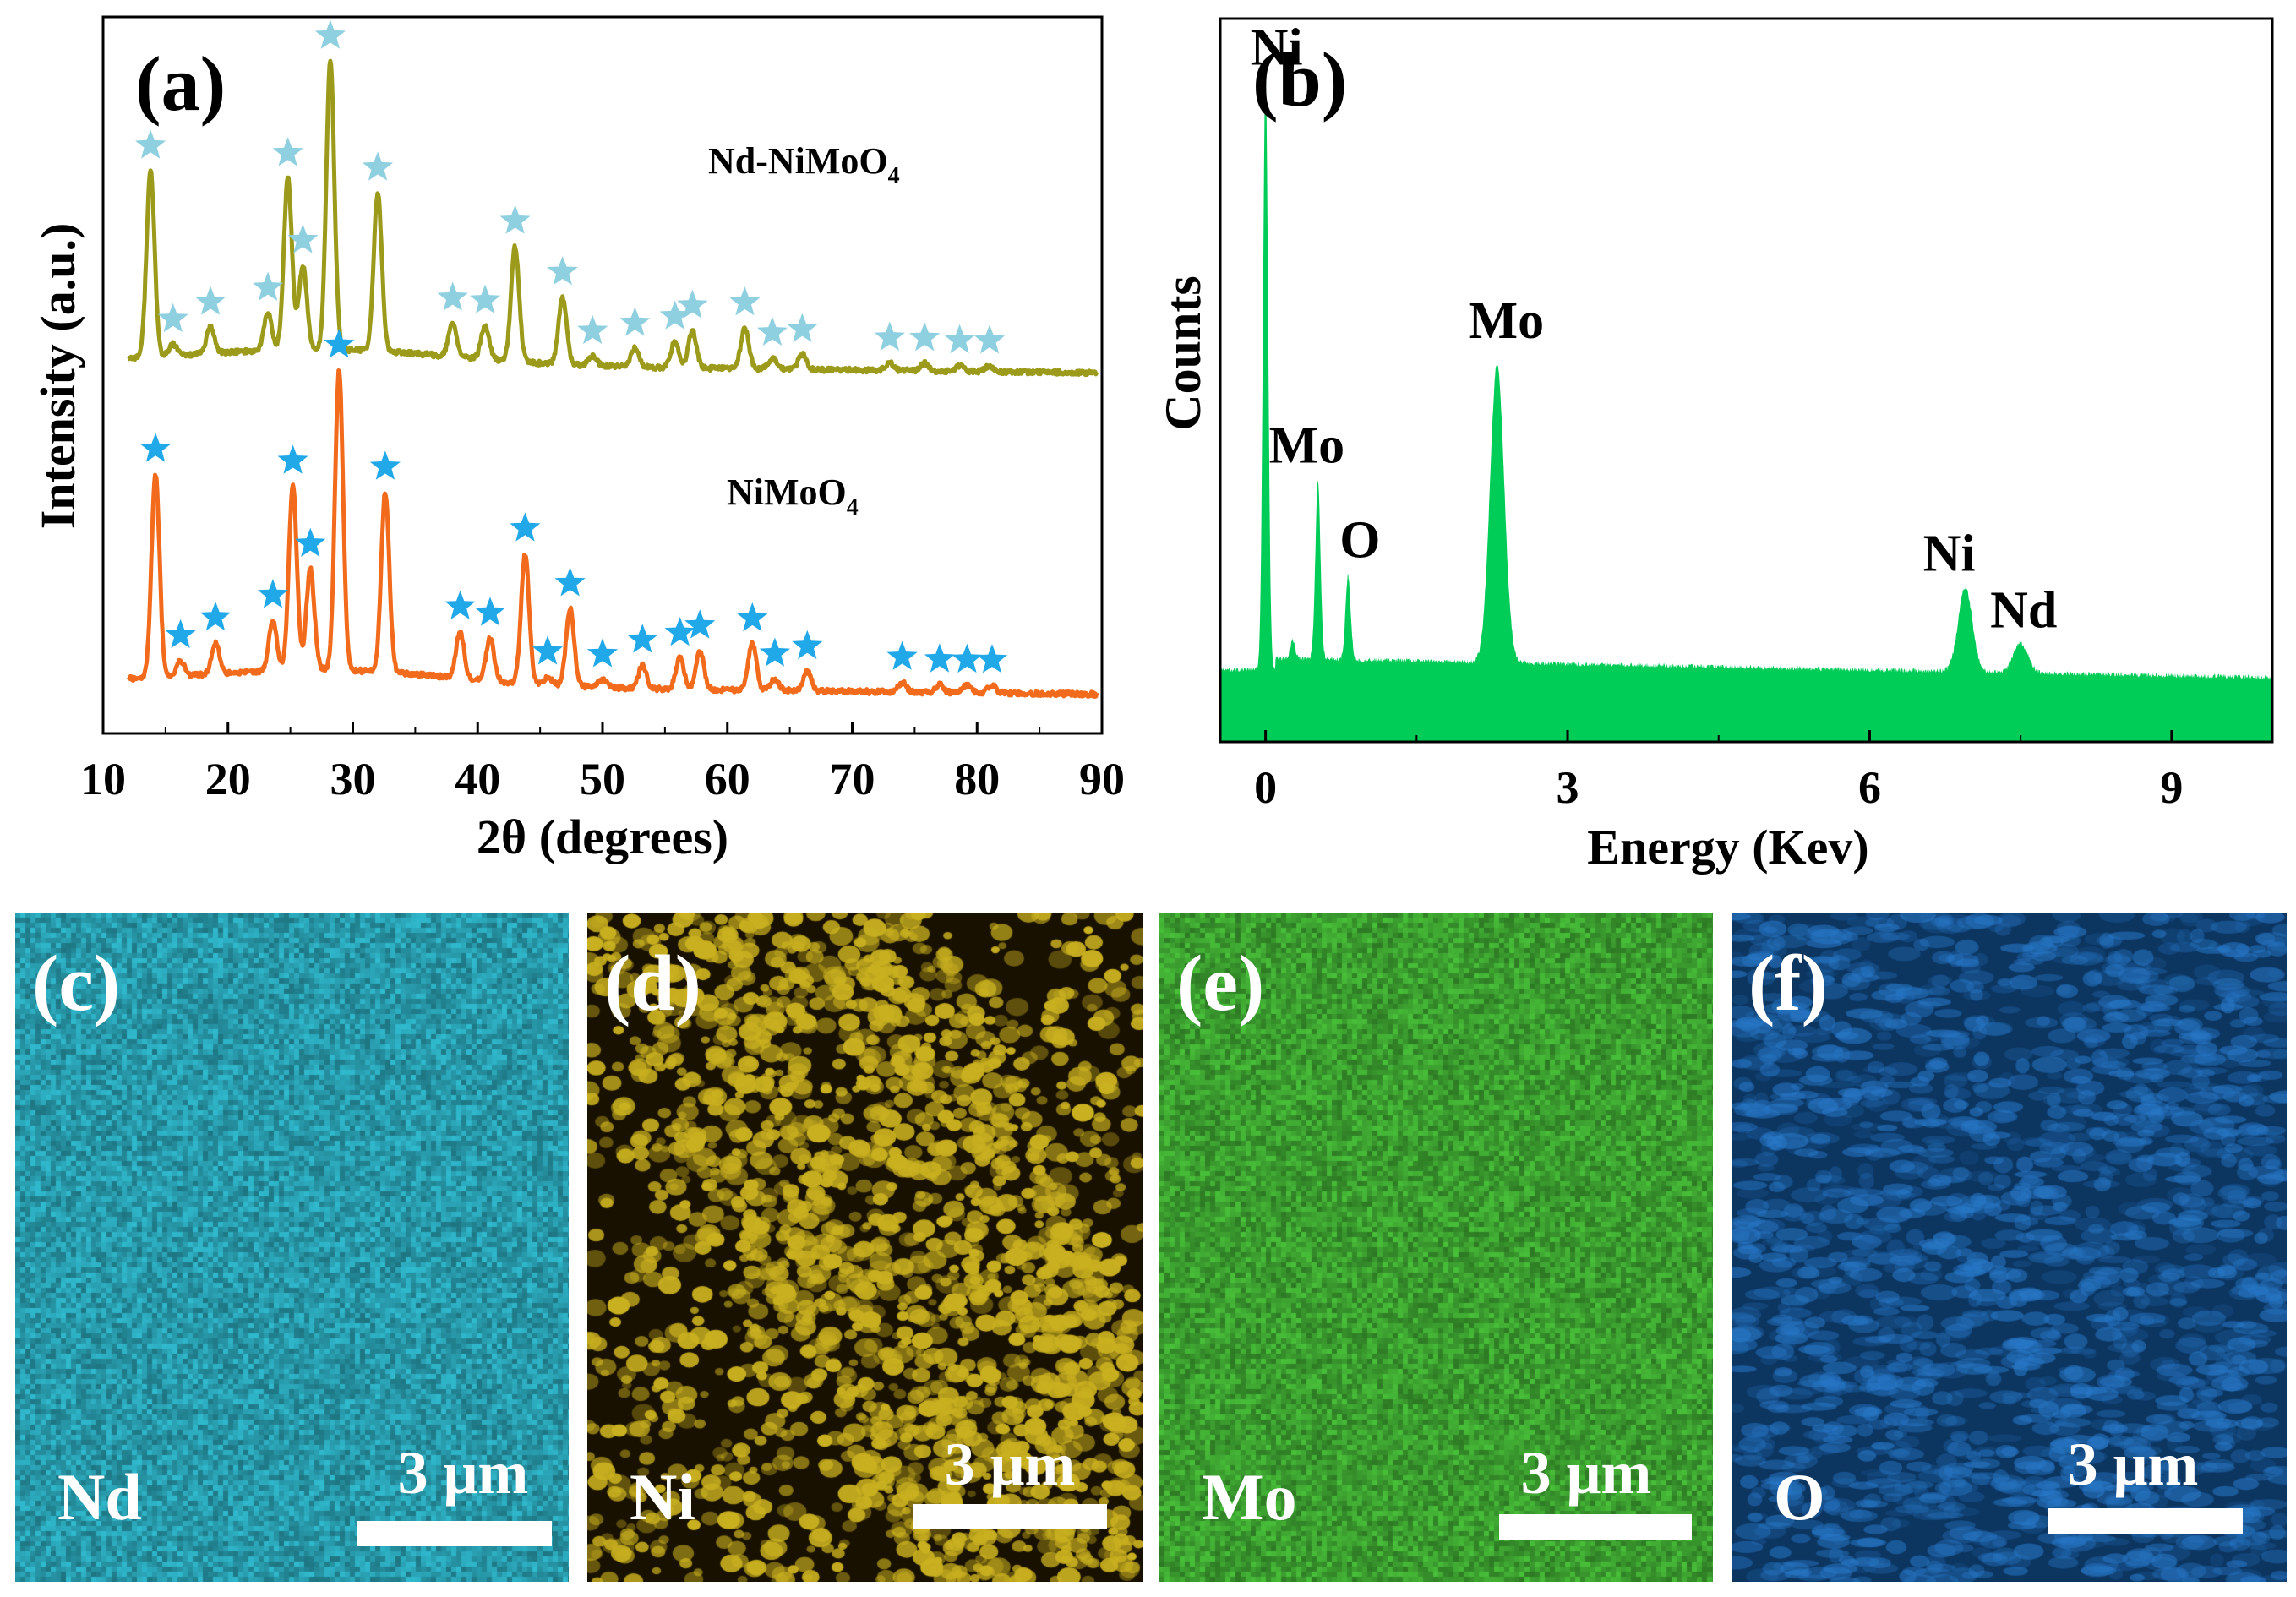 The image size is (2296, 1597). I want to click on map-image-ni, so click(865, 1247).